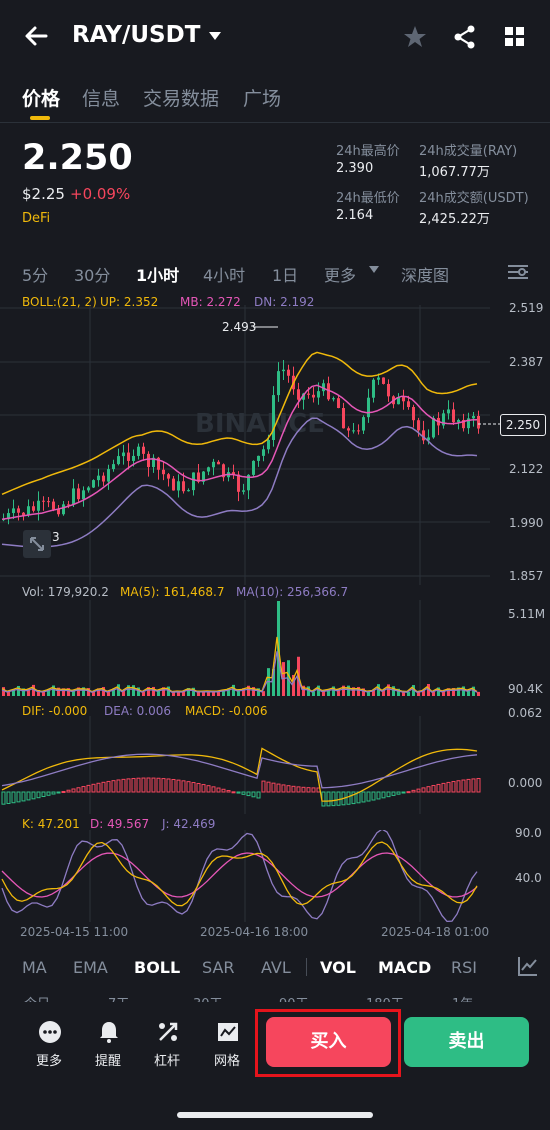  Describe the element at coordinates (464, 967) in the screenshot. I see `indicator-rsi: RSI` at that location.